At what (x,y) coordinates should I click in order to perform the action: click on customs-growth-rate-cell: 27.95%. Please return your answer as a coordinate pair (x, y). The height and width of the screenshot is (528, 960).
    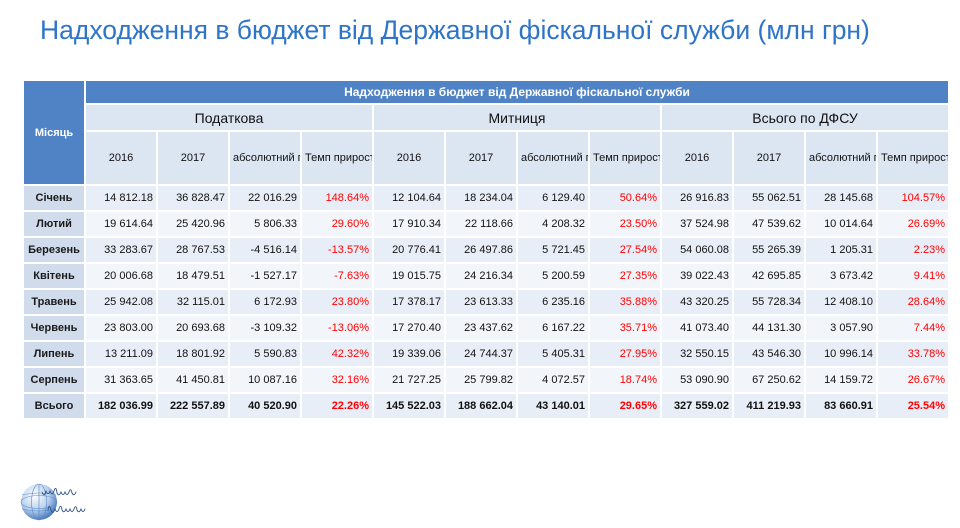
    Looking at the image, I should click on (625, 354).